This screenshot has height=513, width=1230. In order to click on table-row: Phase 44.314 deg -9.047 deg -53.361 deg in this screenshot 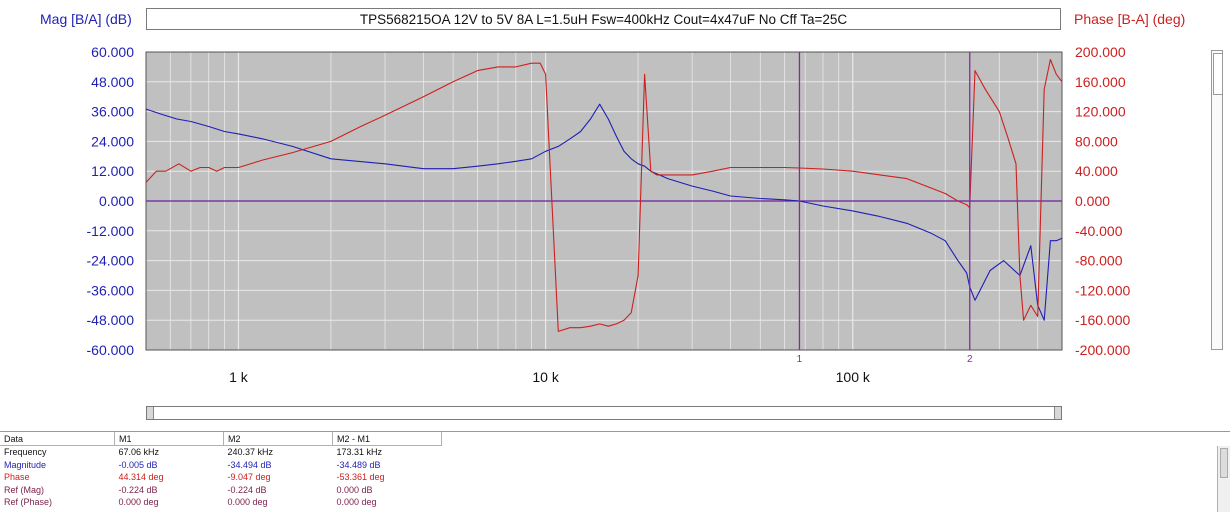, I will do `click(221, 477)`.